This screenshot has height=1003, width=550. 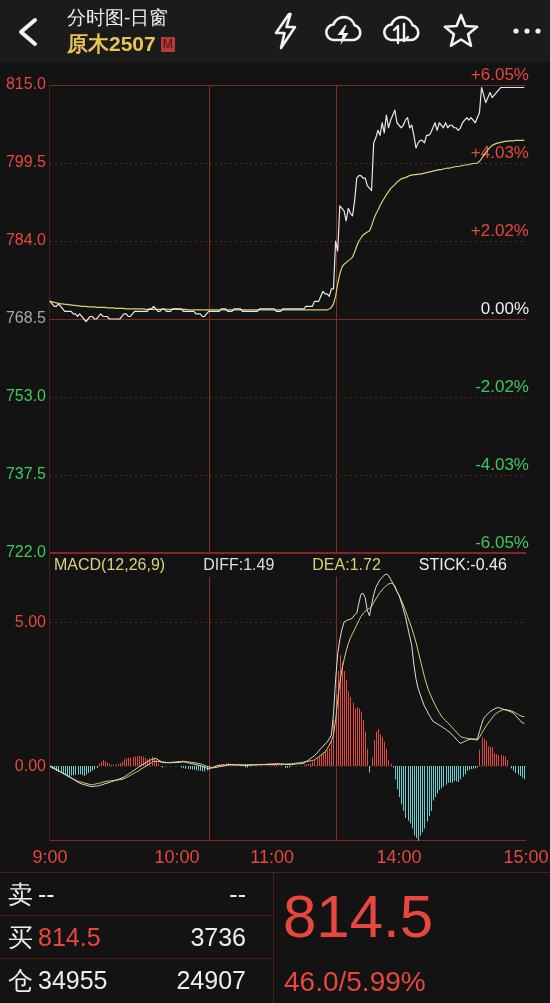 I want to click on x-tick-label: 15:00, so click(x=526, y=856).